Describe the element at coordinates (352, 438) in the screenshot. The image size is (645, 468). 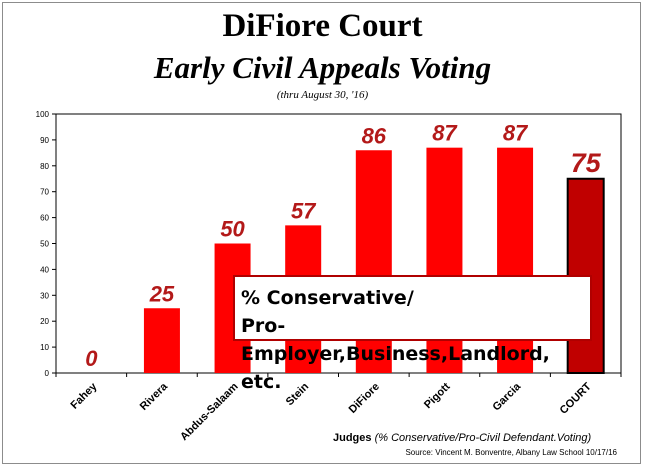
I see `x-axis-title: Judges` at that location.